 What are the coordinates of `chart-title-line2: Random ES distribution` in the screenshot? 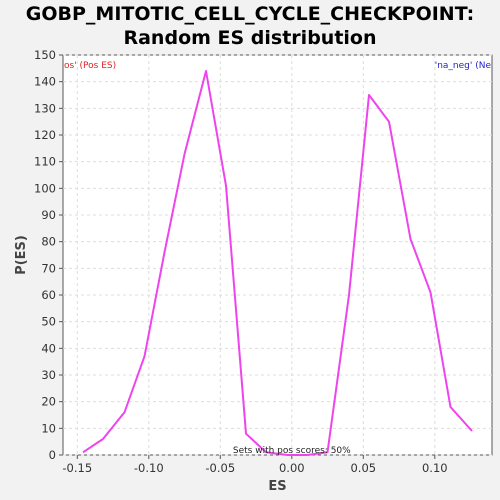 It's located at (250, 38).